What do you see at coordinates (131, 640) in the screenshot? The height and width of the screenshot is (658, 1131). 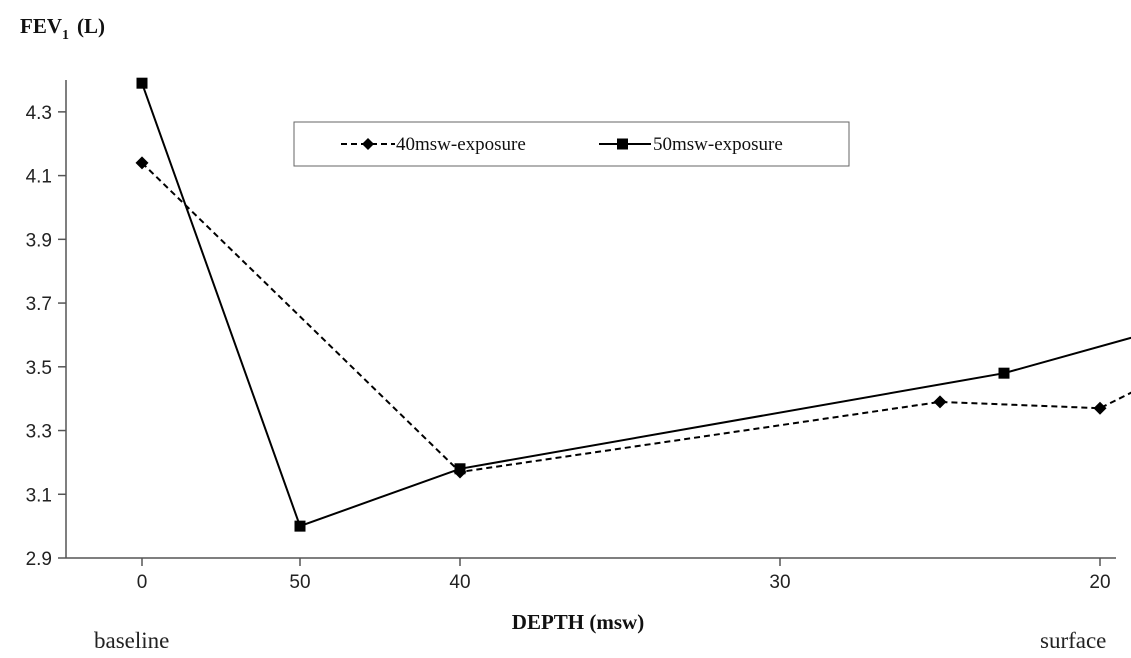 I see `baseline-label: baseline` at bounding box center [131, 640].